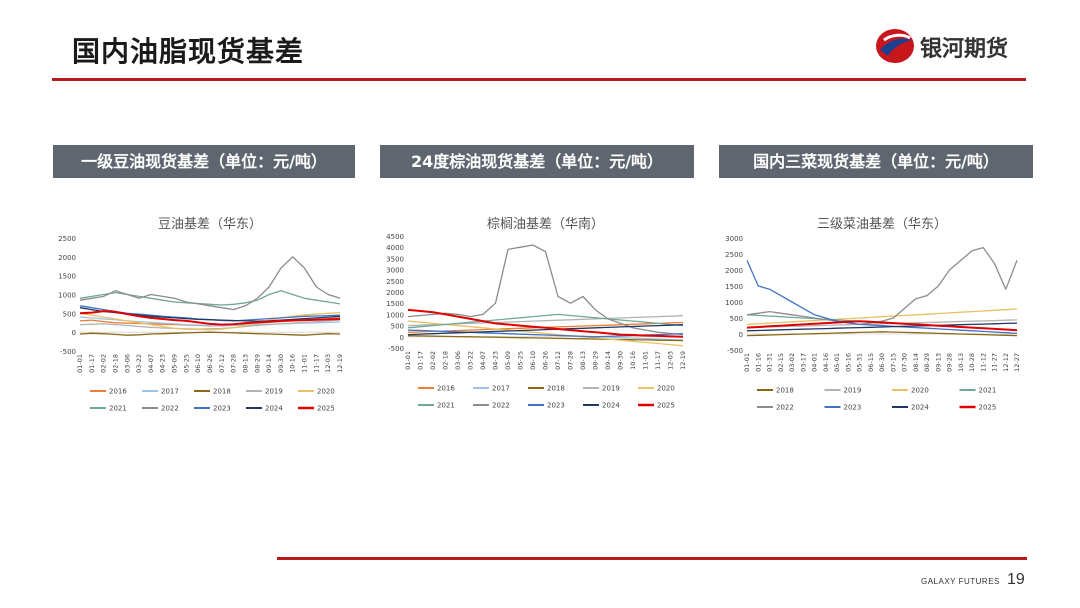  What do you see at coordinates (508, 360) in the screenshot?
I see `x-tick-label: 05-09` at bounding box center [508, 360].